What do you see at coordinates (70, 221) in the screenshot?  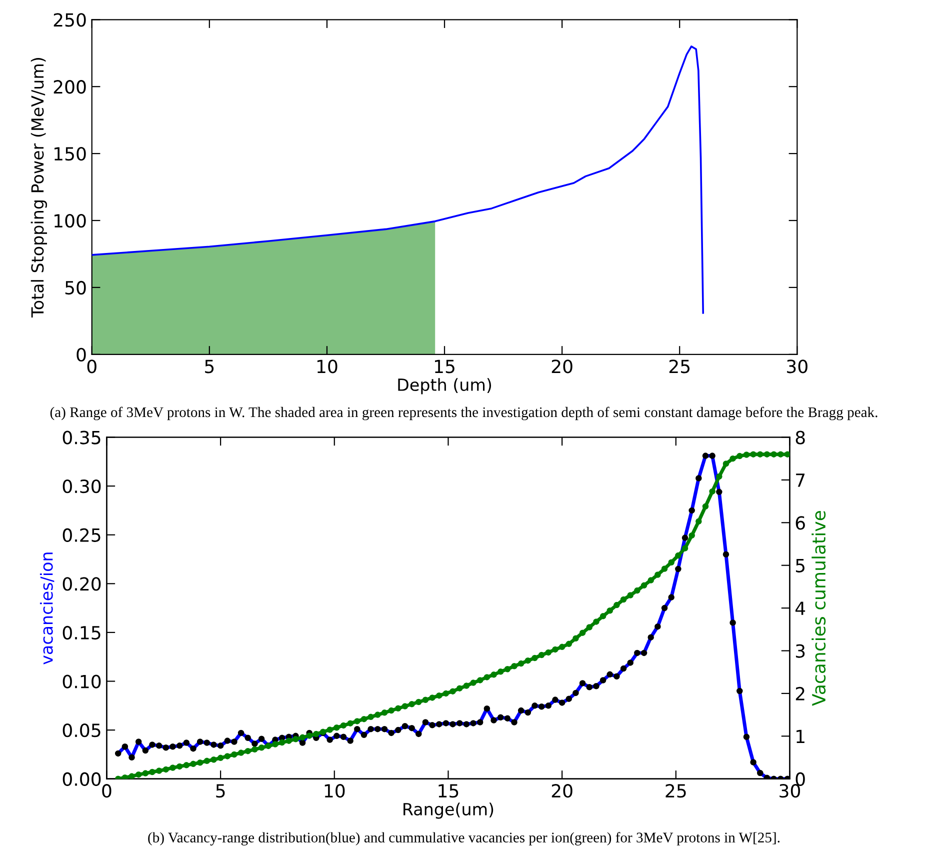 I see `y-tick-label: 100` at bounding box center [70, 221].